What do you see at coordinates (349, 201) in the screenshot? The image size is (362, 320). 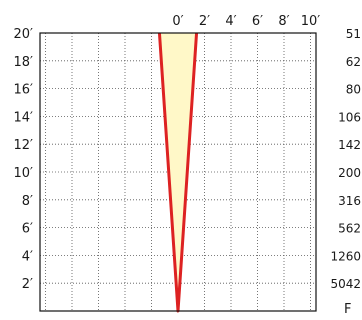 I see `right-label: 316` at bounding box center [349, 201].